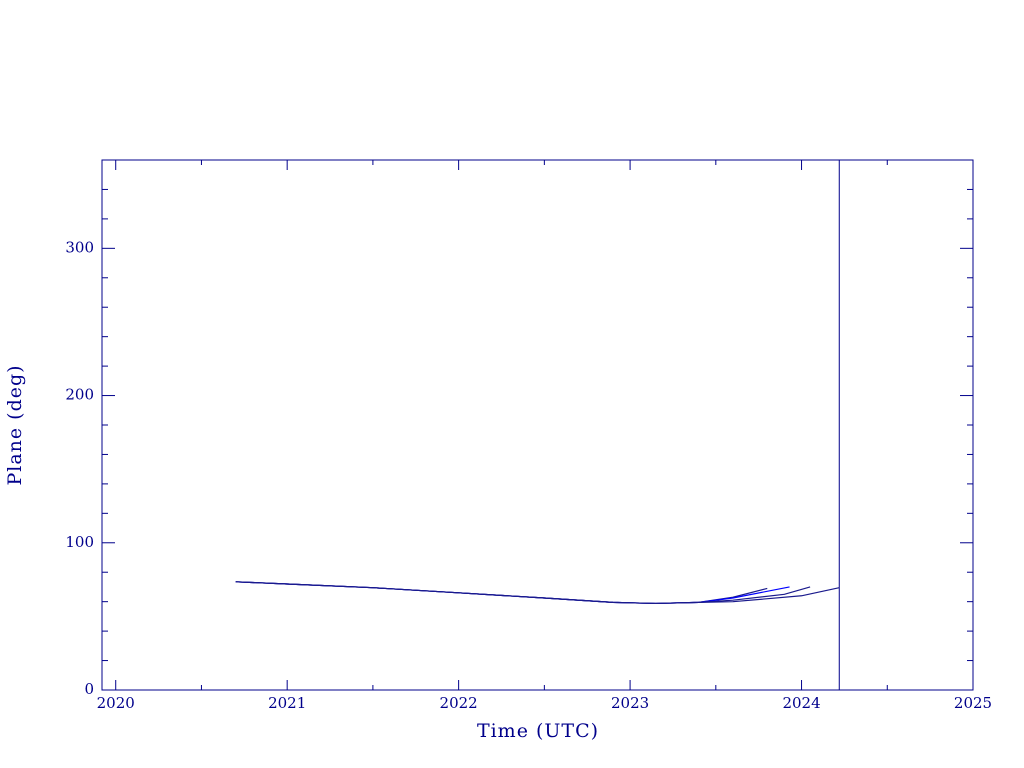 This screenshot has width=1024, height=768. Describe the element at coordinates (79, 247) in the screenshot. I see `y-tick-label: 300` at that location.